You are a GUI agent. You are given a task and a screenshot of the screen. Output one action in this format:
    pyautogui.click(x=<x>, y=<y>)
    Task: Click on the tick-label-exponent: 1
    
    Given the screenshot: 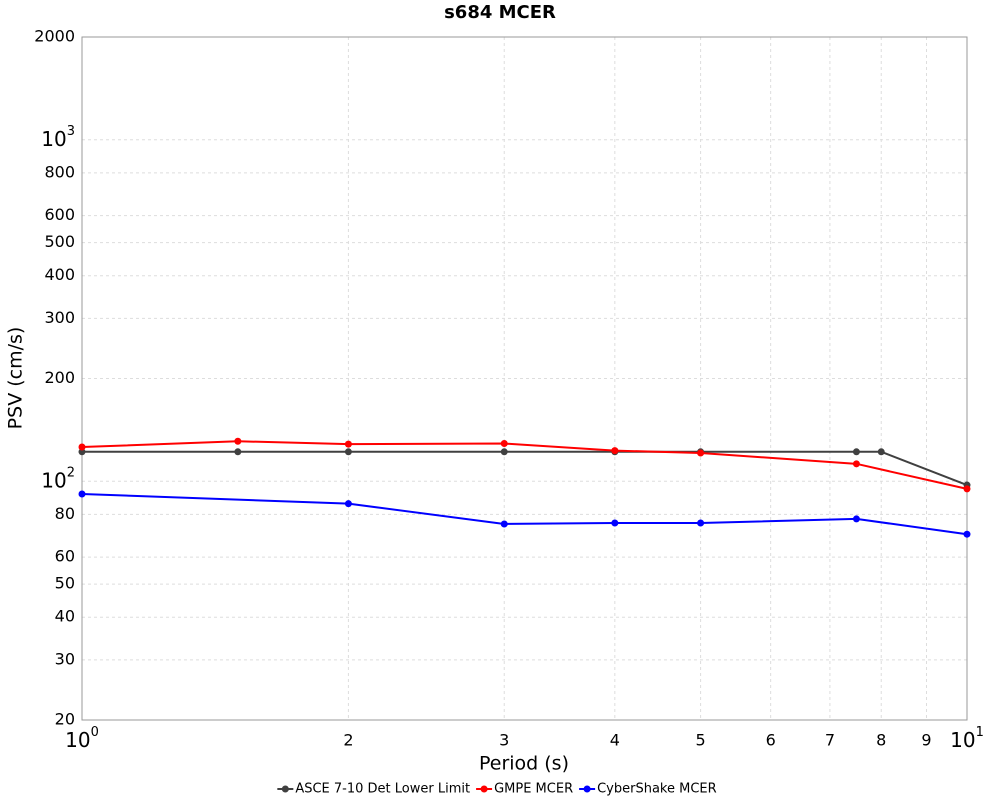 What is the action you would take?
    pyautogui.click(x=980, y=732)
    